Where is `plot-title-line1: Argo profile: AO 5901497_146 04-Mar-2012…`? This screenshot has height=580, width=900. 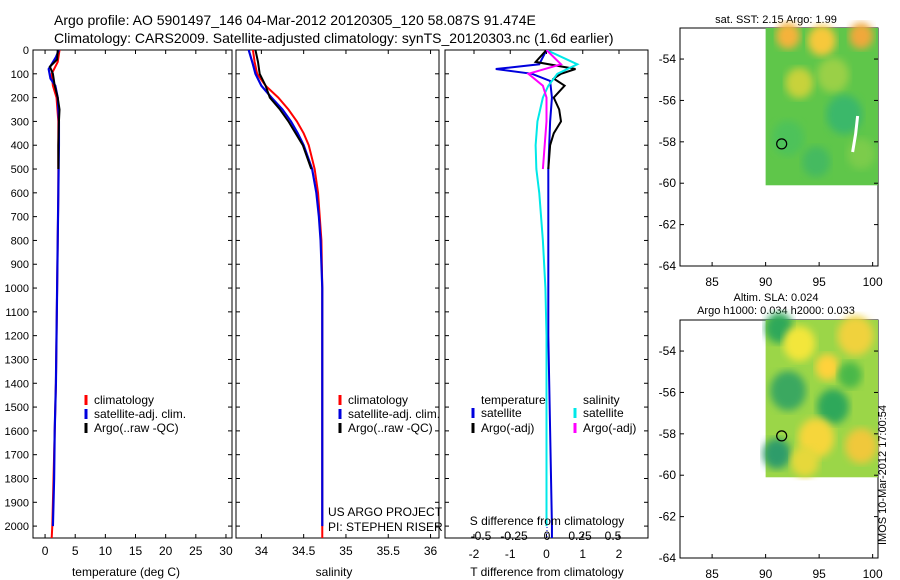
plot-title-line1: Argo profile: AO 5901497_146 04-Mar-2012… is located at coordinates (295, 20).